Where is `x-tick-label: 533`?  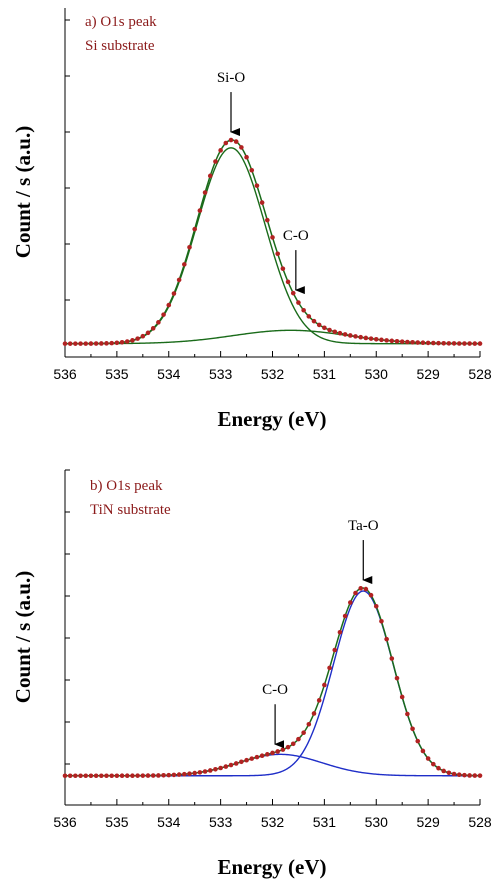
x-tick-label: 533 is located at coordinates (221, 374).